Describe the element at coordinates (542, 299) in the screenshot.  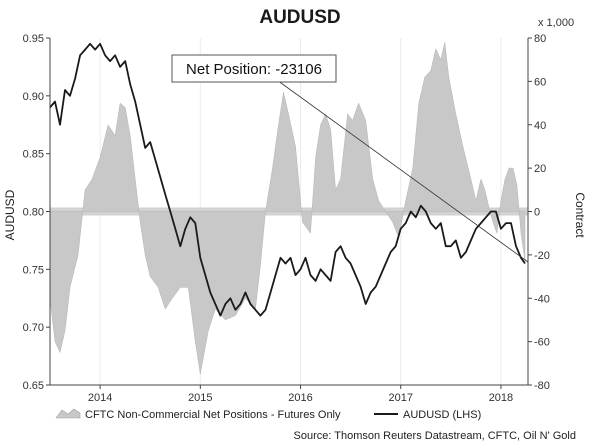
I see `right-tick-label: -40` at that location.